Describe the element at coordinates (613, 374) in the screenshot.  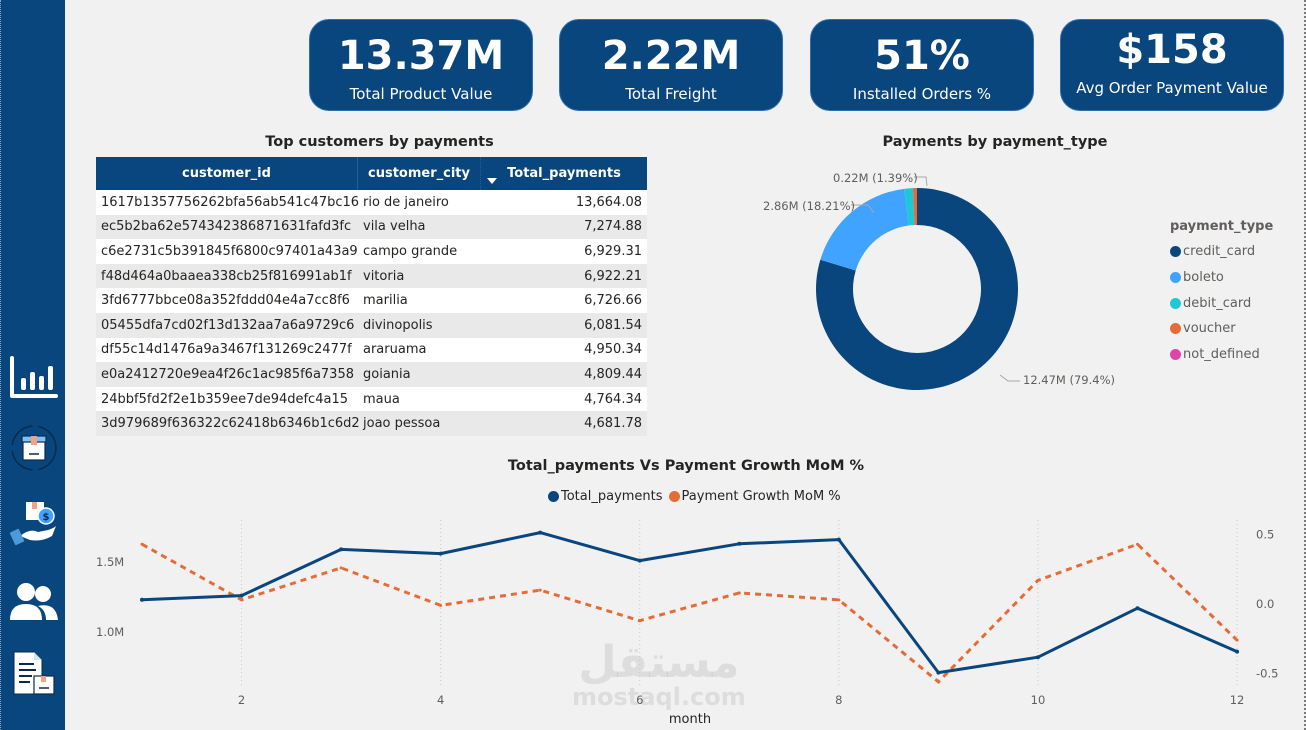
I see `cell-total-payments: 4,809.44` at that location.